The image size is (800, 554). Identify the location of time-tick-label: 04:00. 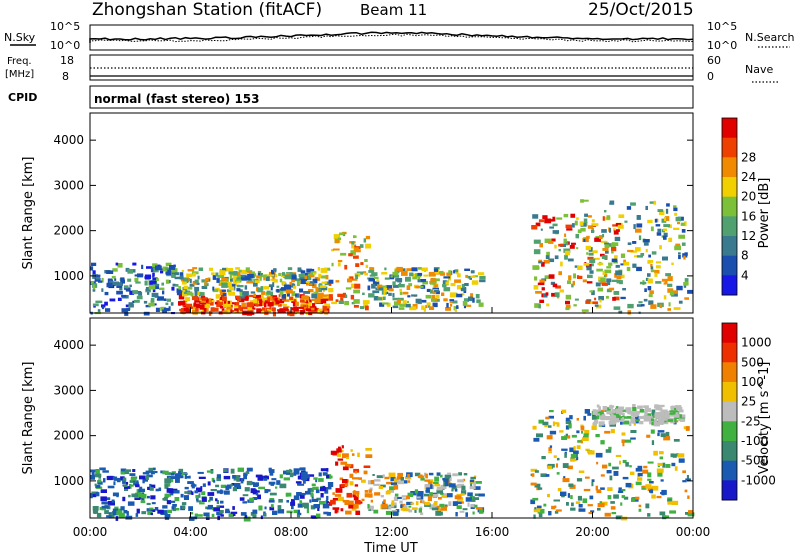
(190, 532).